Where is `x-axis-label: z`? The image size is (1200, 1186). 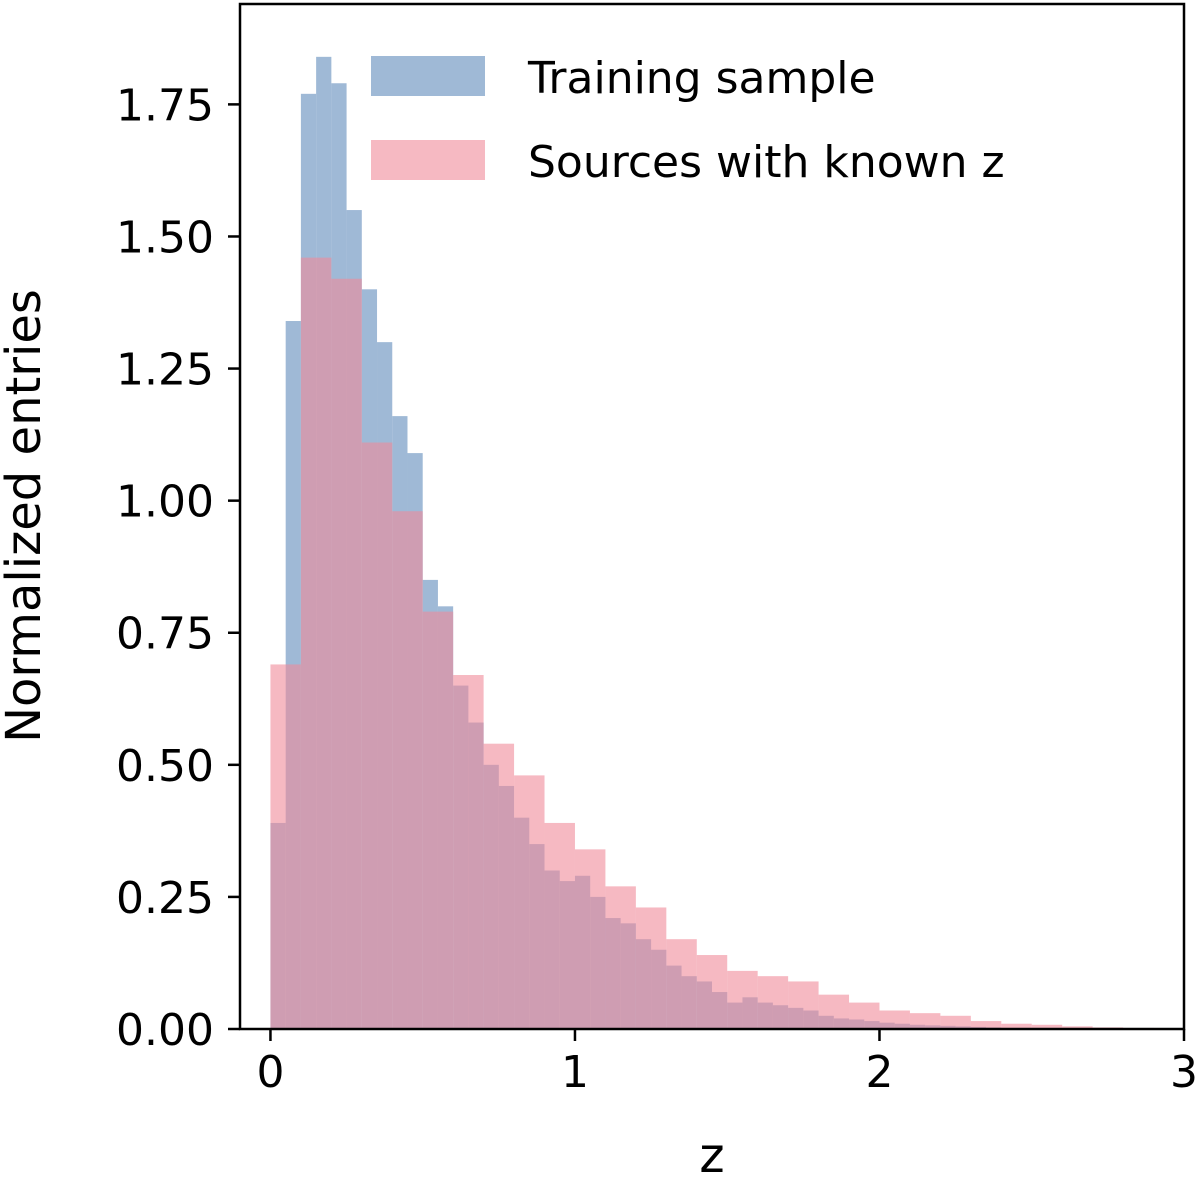
x-axis-label: z is located at coordinates (711, 1156).